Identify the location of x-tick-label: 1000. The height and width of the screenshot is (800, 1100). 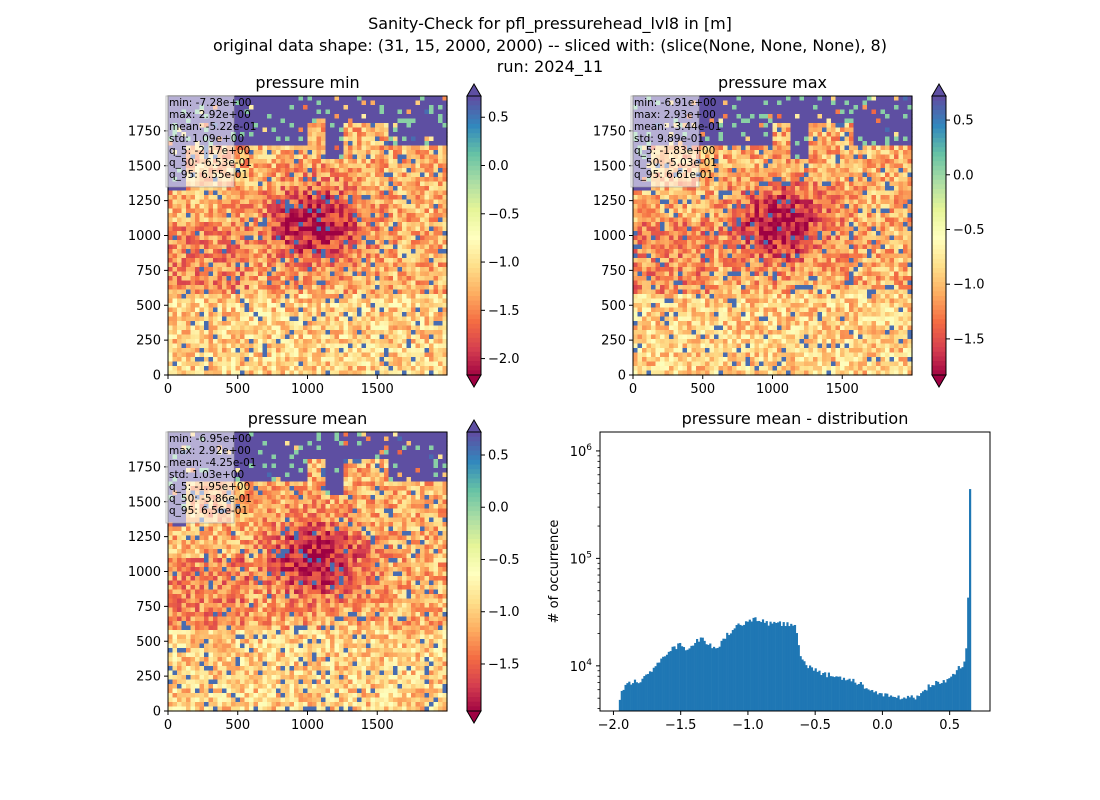
(307, 725).